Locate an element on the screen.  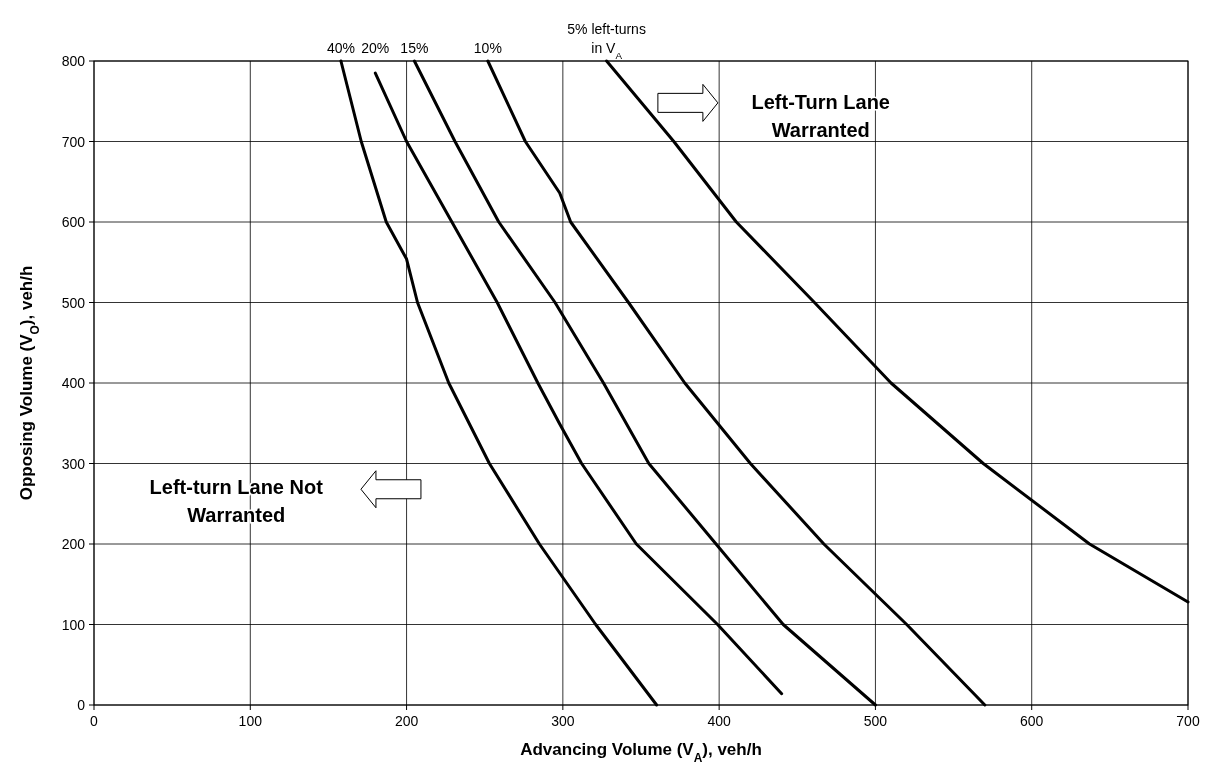
x-axis-title: Advancing Volume (V$_{A}$), veh/h is located at coordinates (641, 752).